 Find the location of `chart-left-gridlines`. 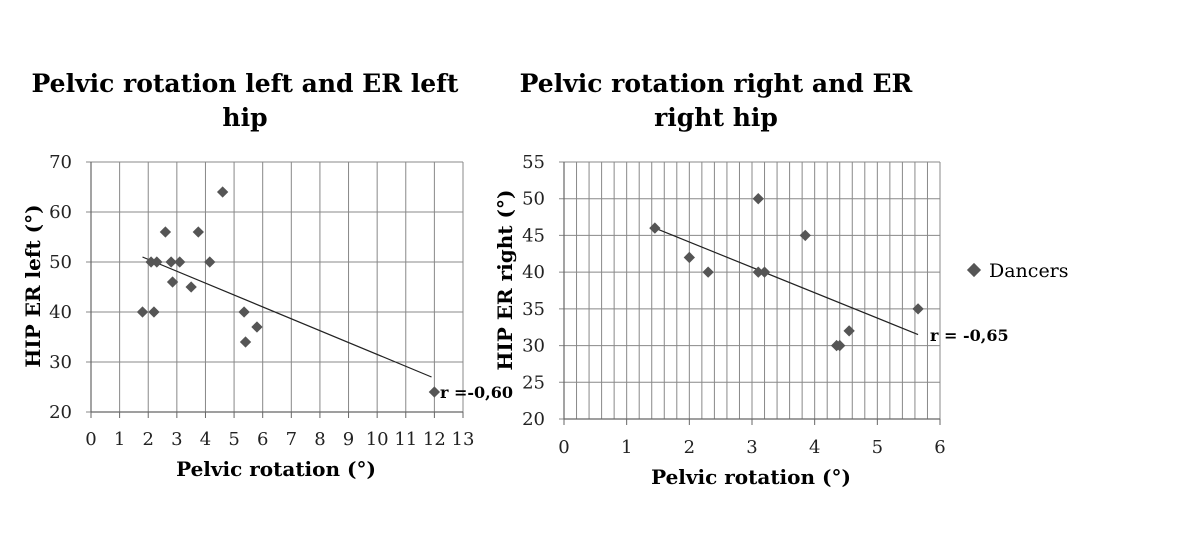

chart-left-gridlines is located at coordinates (275, 289).